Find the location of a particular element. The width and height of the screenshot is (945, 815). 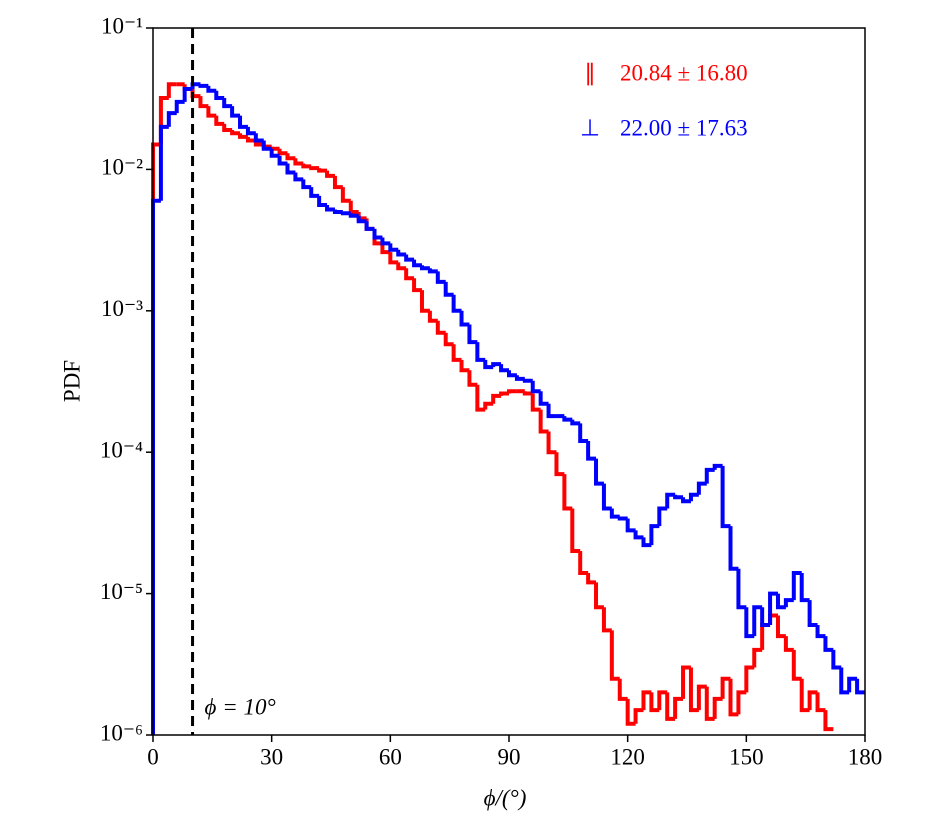

legend-symbol: ∥ is located at coordinates (590, 72).